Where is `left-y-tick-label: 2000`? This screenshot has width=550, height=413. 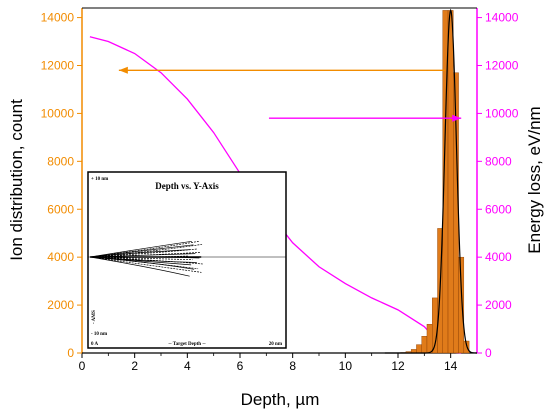 left-y-tick-label: 2000 is located at coordinates (60, 305).